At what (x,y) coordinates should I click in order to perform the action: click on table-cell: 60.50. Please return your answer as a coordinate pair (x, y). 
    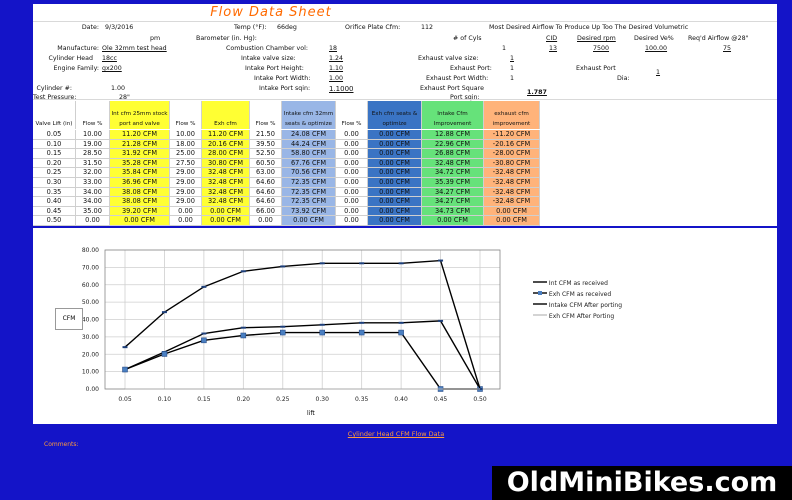
    Looking at the image, I should click on (266, 163).